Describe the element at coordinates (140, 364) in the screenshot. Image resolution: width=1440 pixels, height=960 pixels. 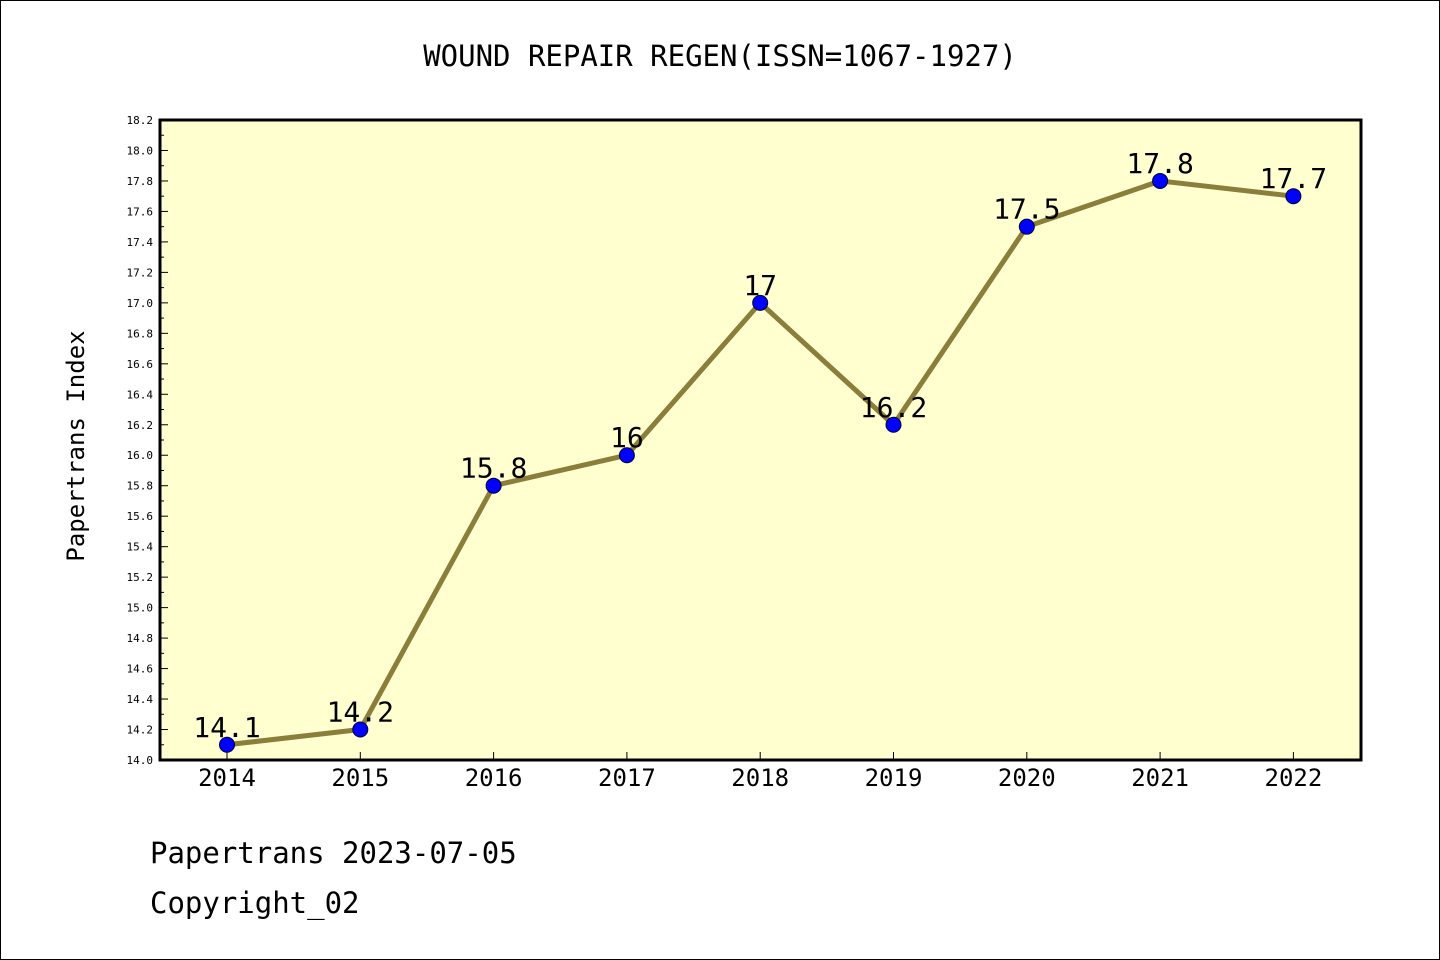
I see `y-tick-label: 16.6` at that location.